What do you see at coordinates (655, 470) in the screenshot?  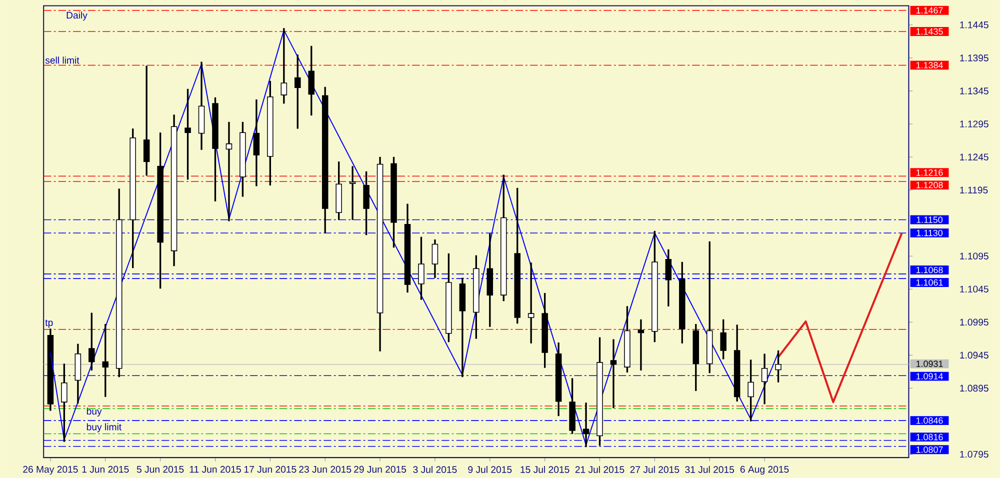 I see `x-tick-label: 27 Jul 2015` at bounding box center [655, 470].